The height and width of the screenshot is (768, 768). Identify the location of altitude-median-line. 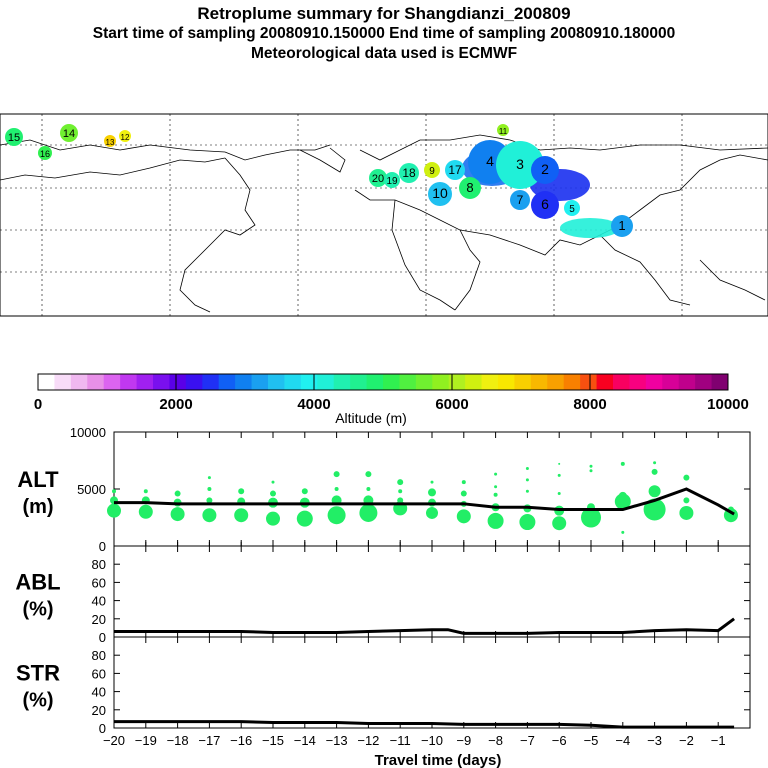
(424, 501).